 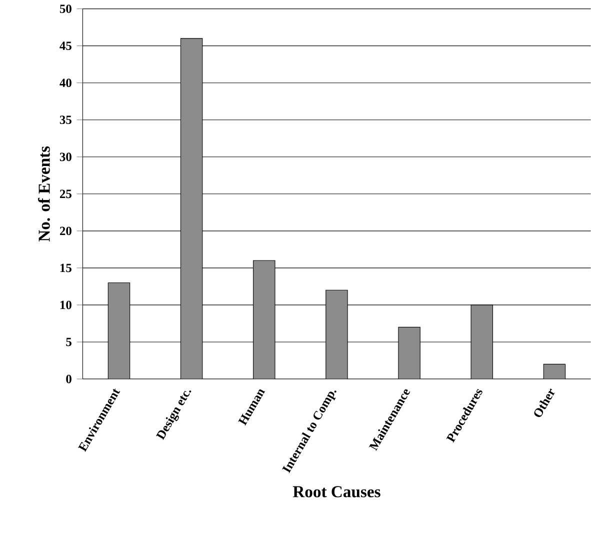 What do you see at coordinates (66, 268) in the screenshot?
I see `y-tick-label: 15` at bounding box center [66, 268].